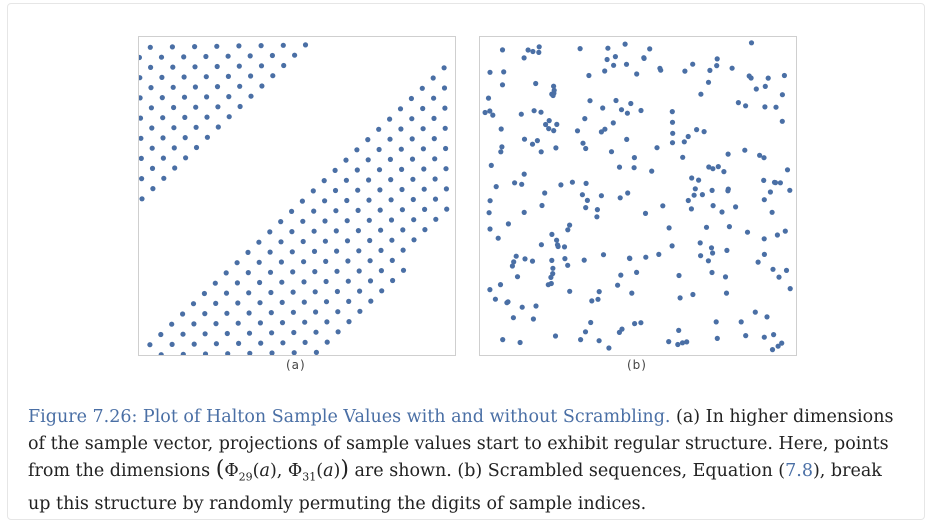  What do you see at coordinates (296, 365) in the screenshot?
I see `panel-a-label: (a)` at bounding box center [296, 365].